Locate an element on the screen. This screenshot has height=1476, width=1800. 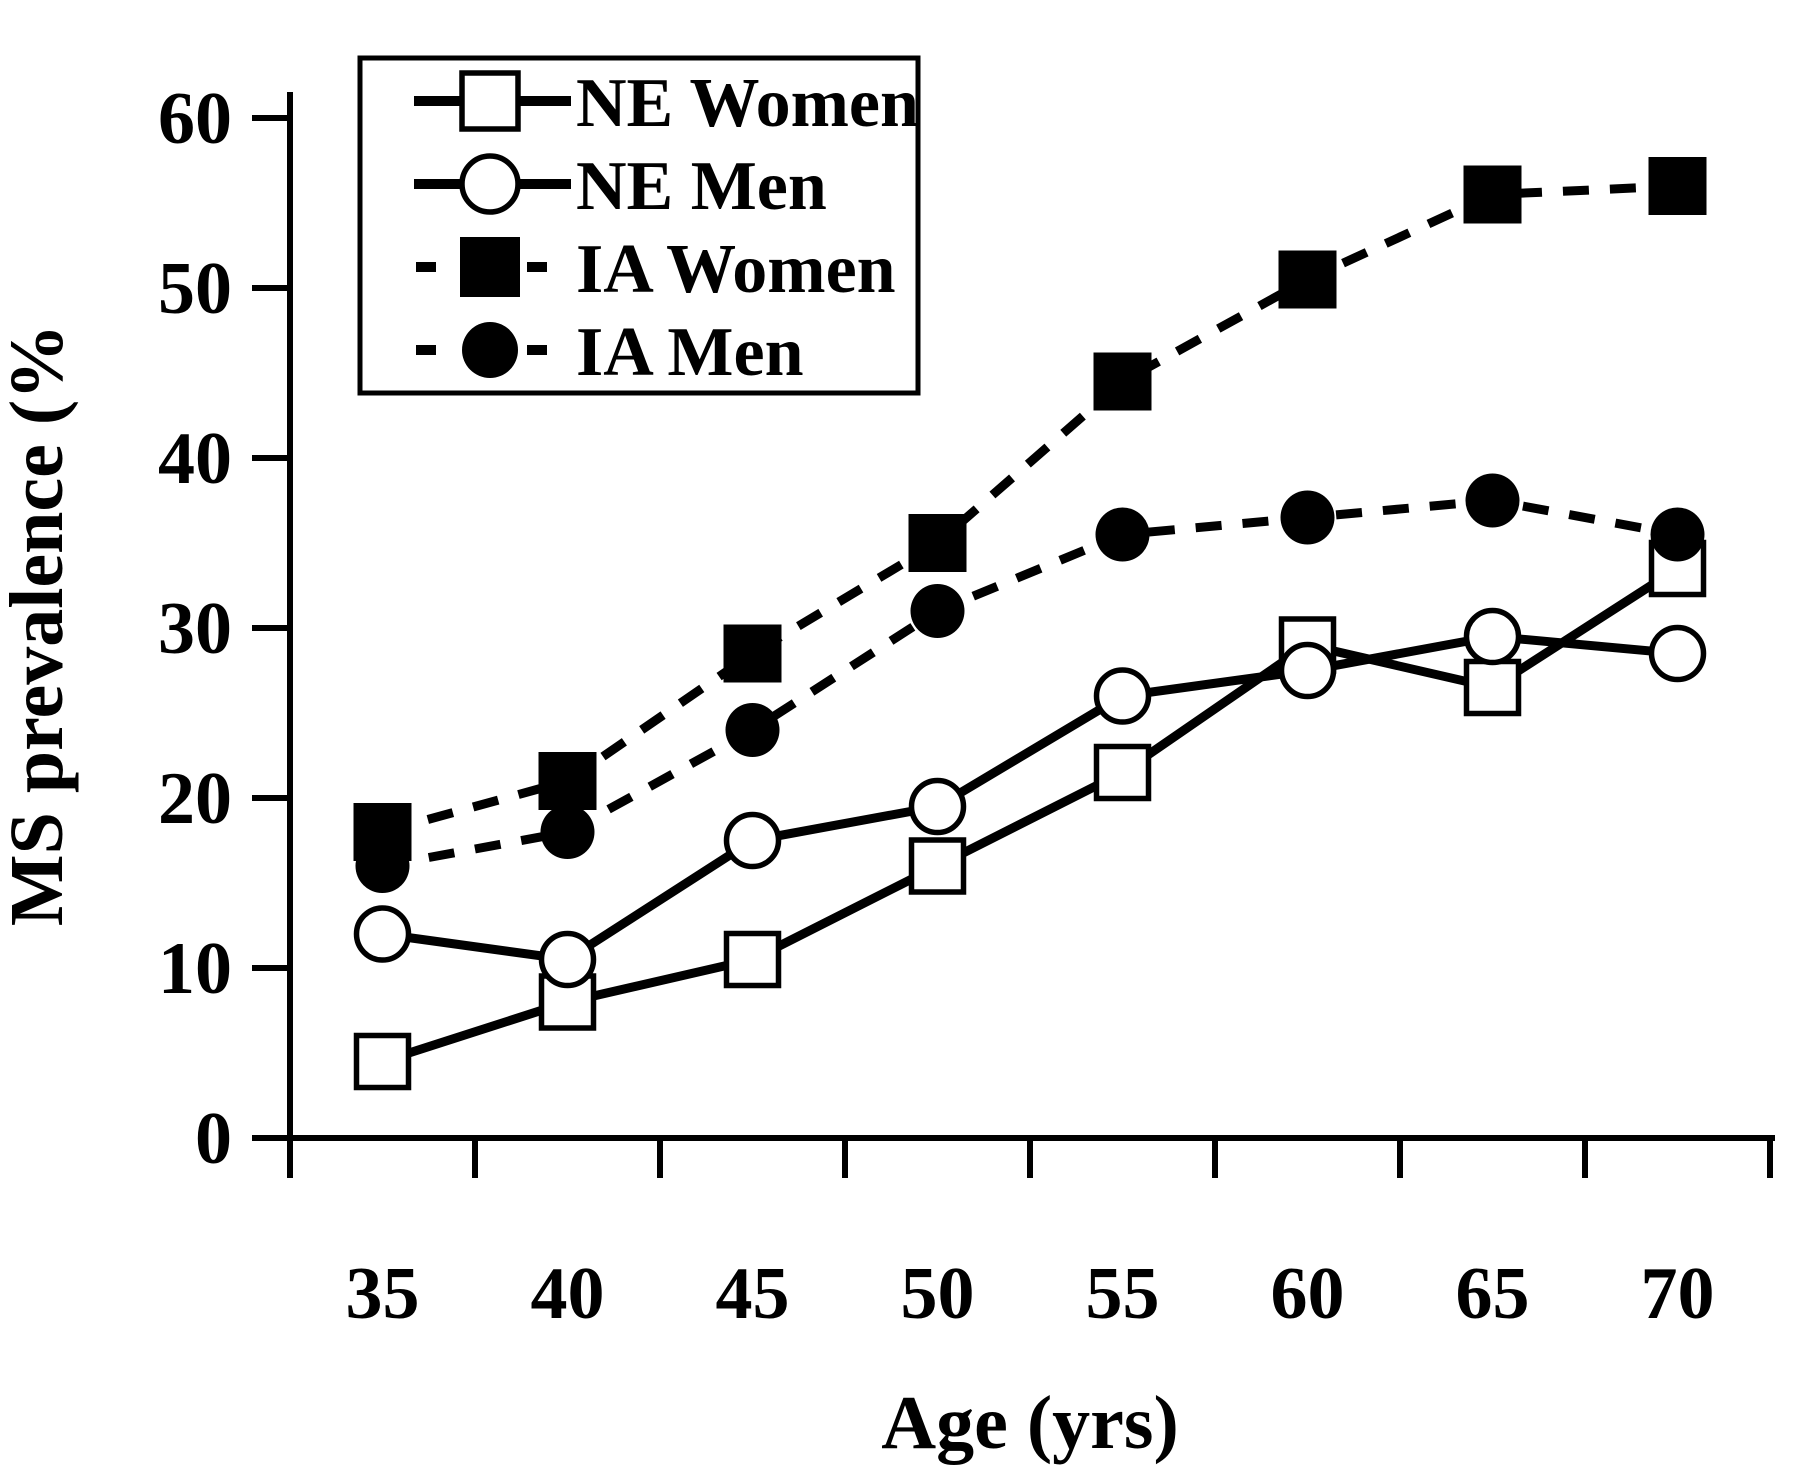
y-tick-label: 50 is located at coordinates (195, 289).